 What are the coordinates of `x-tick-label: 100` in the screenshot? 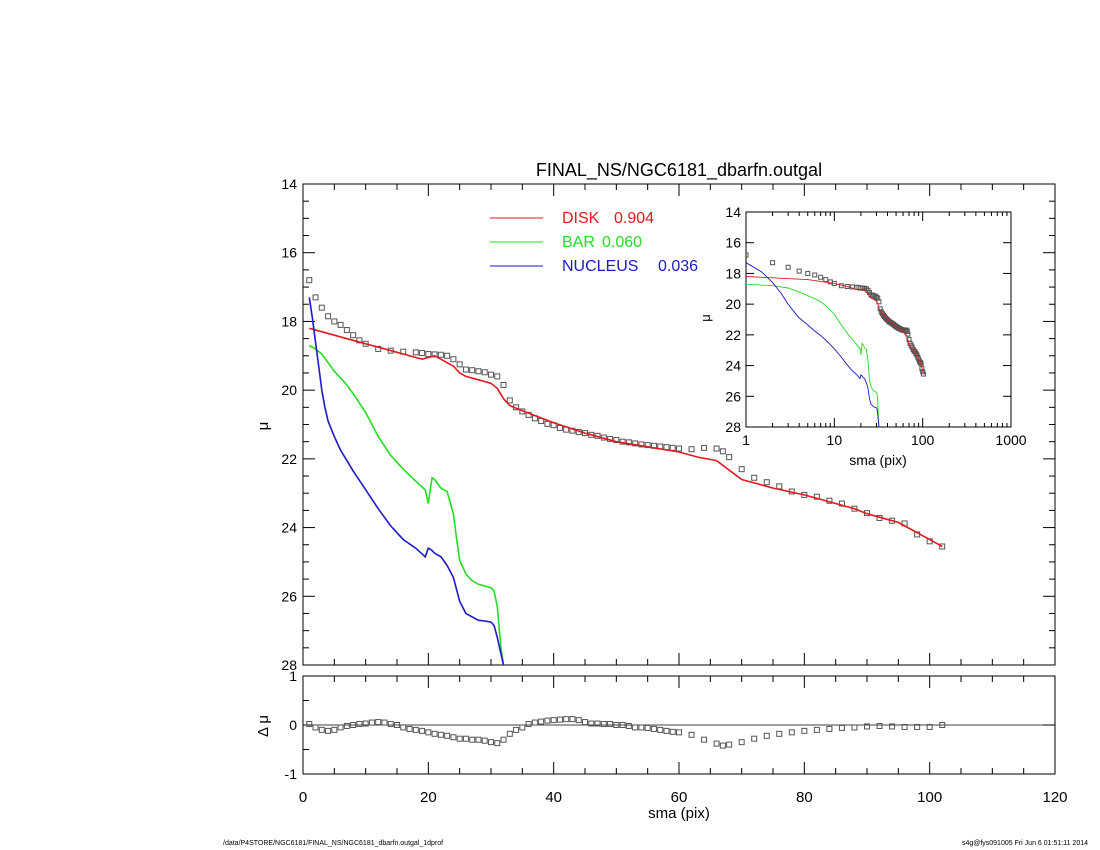 It's located at (929, 797).